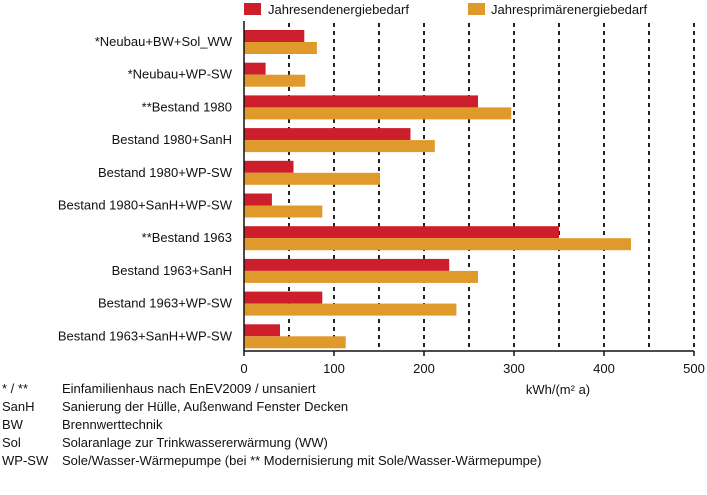 The width and height of the screenshot is (707, 495). I want to click on category-label: Bestand 1963+WP-SW, so click(165, 303).